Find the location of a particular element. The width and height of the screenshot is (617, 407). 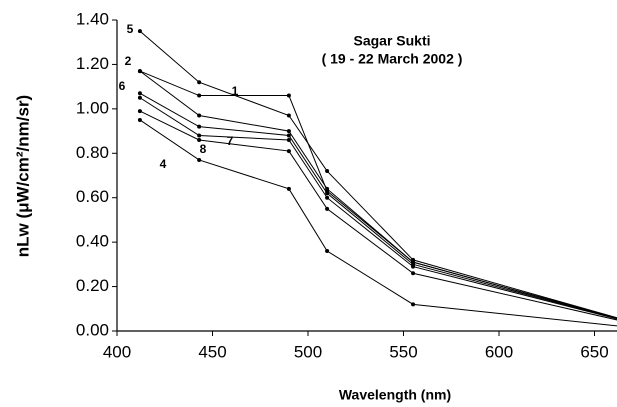

y-tick-label: 1.00 is located at coordinates (92, 107).